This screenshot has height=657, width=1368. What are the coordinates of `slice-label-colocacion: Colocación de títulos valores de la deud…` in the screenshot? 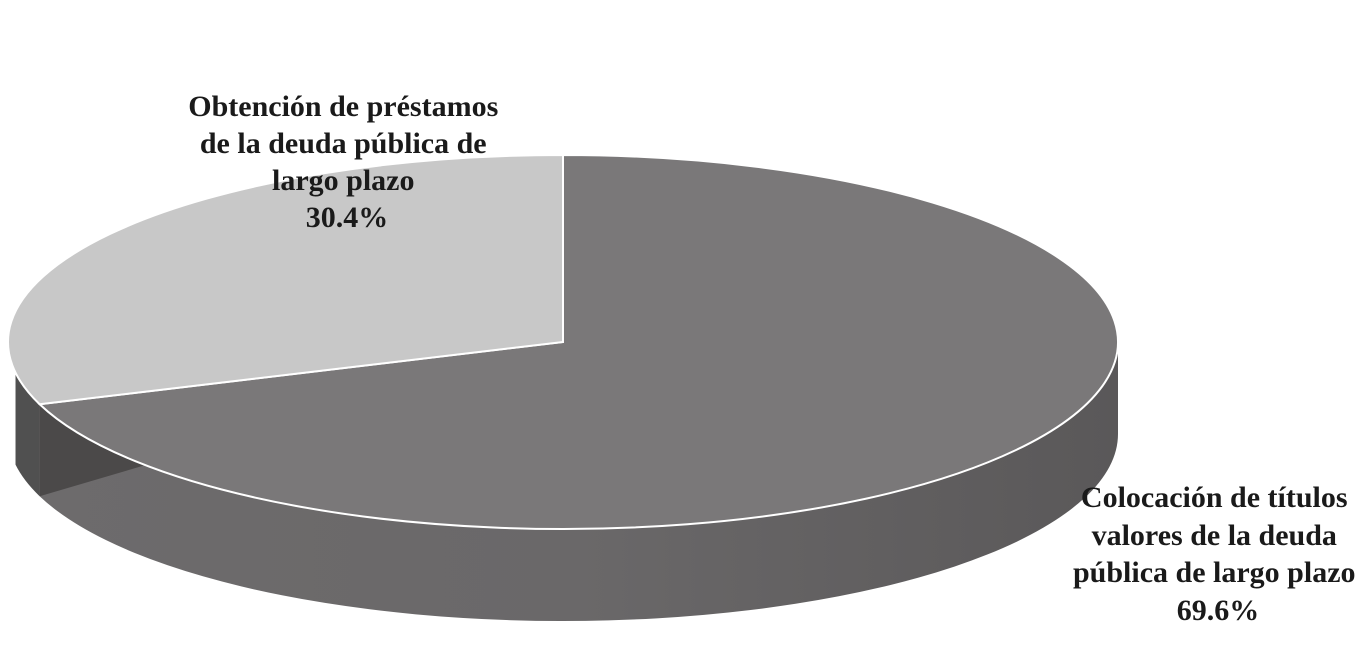 It's located at (1218, 554).